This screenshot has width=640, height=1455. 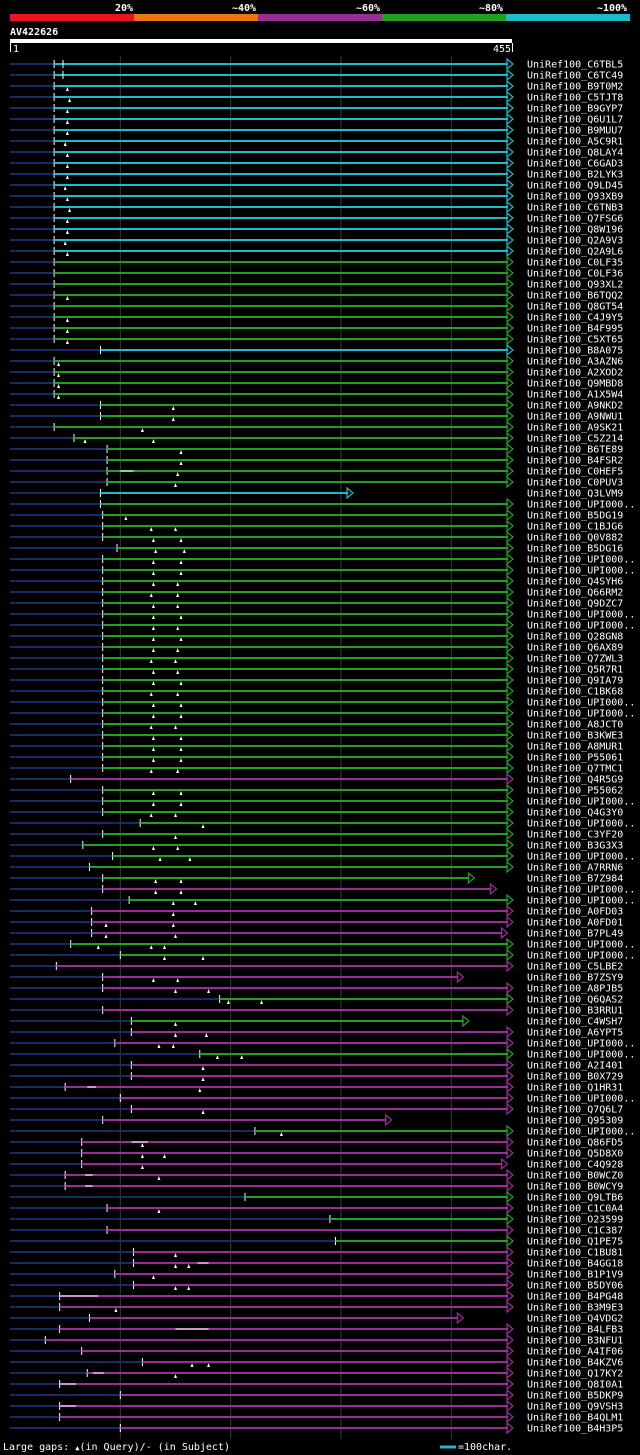 What do you see at coordinates (316, 471) in the screenshot?
I see `alignment-row: UniRef100_C0HEF5` at bounding box center [316, 471].